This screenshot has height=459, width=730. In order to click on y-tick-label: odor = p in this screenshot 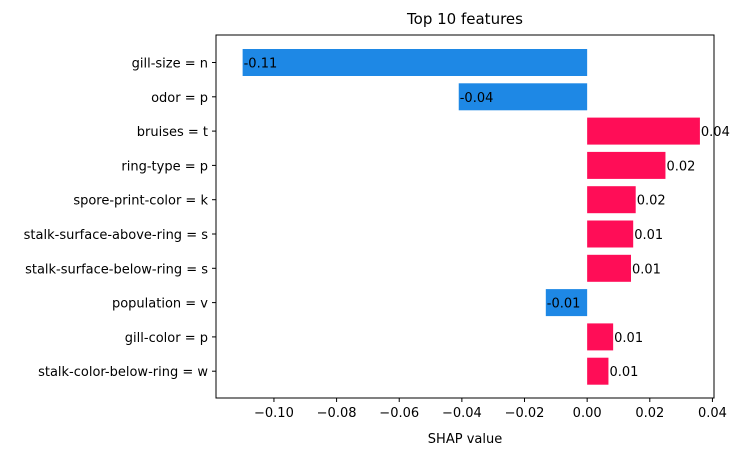, I will do `click(179, 98)`.